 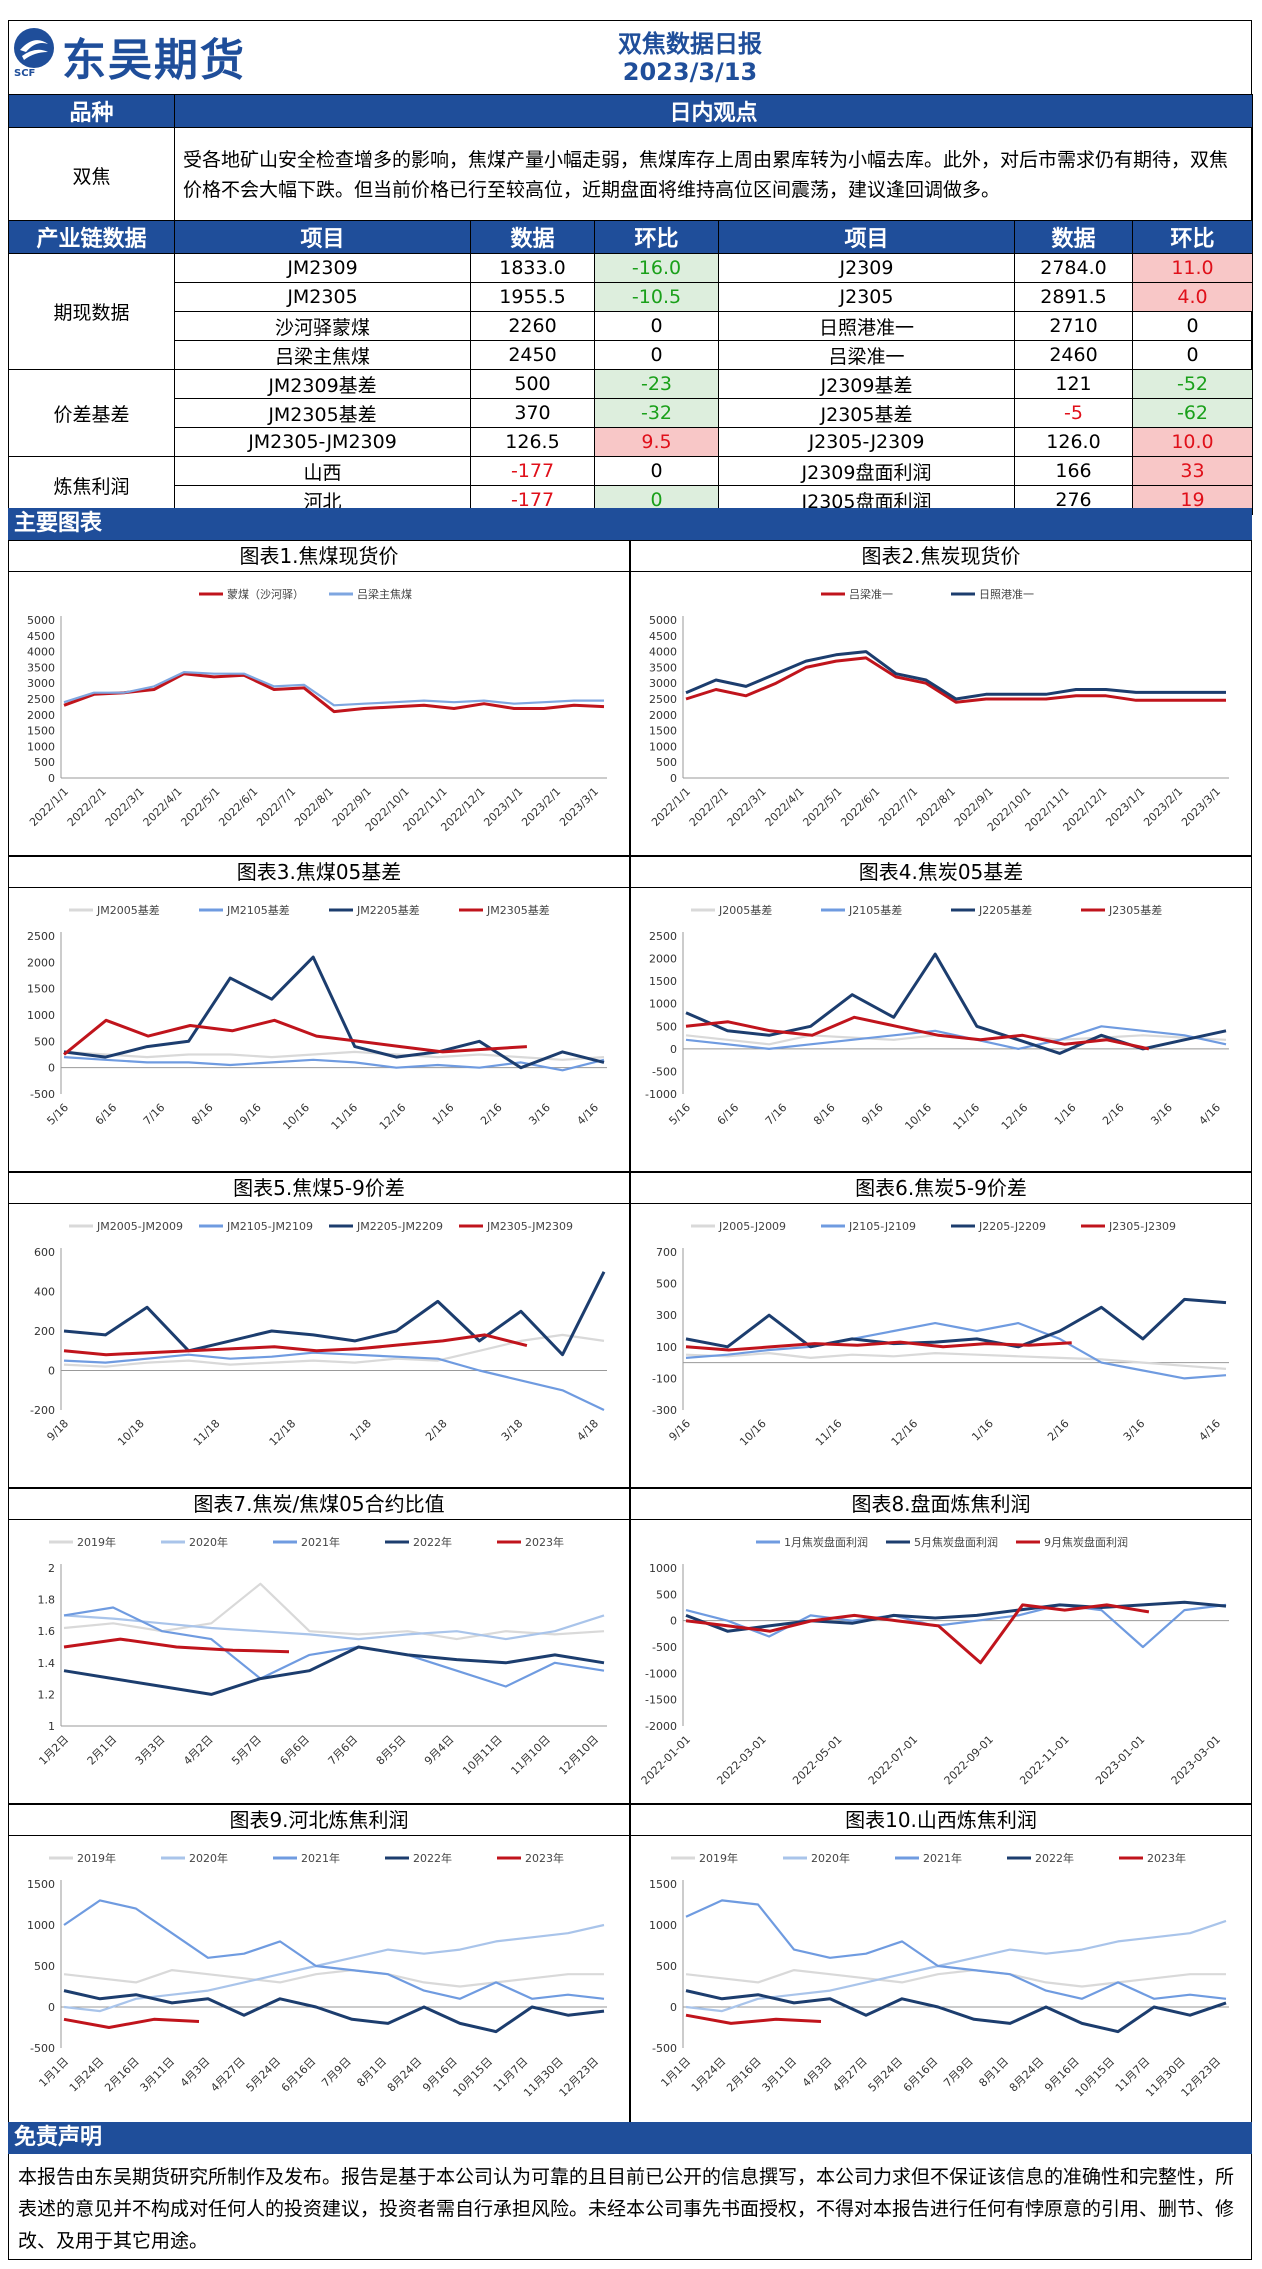 I want to click on x-tick-label: 2022/6/1, so click(x=238, y=807).